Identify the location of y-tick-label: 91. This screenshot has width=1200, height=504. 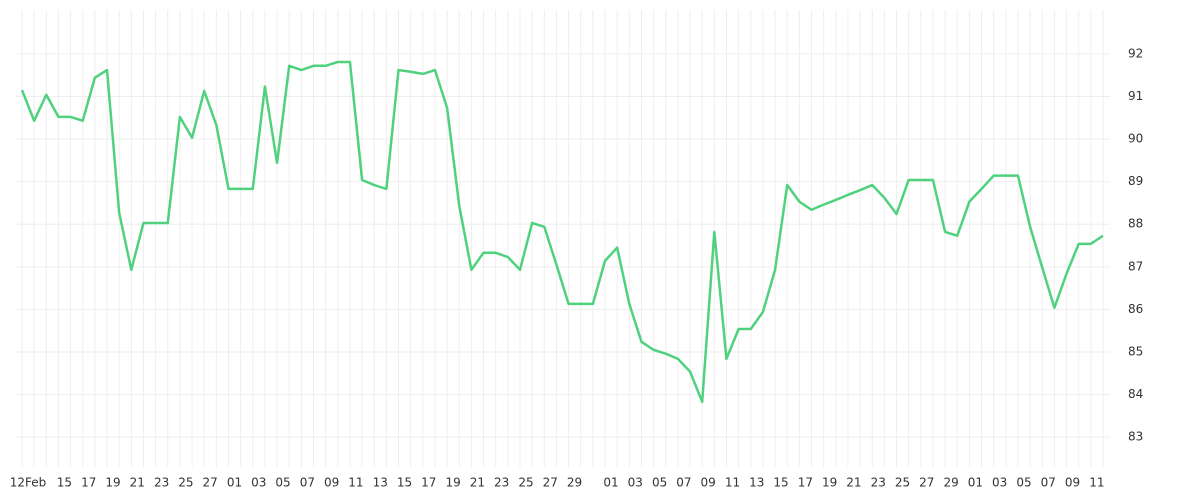
(1135, 96).